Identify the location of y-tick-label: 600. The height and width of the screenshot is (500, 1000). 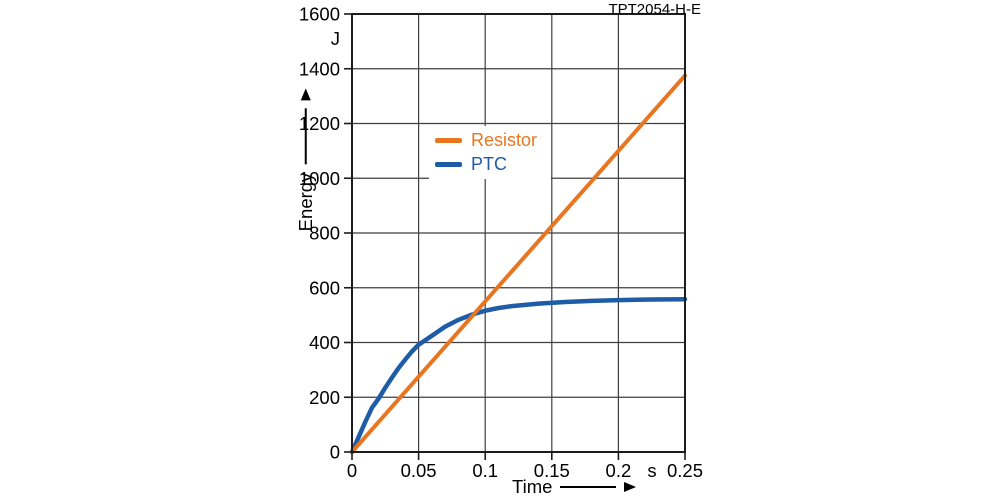
(324, 287).